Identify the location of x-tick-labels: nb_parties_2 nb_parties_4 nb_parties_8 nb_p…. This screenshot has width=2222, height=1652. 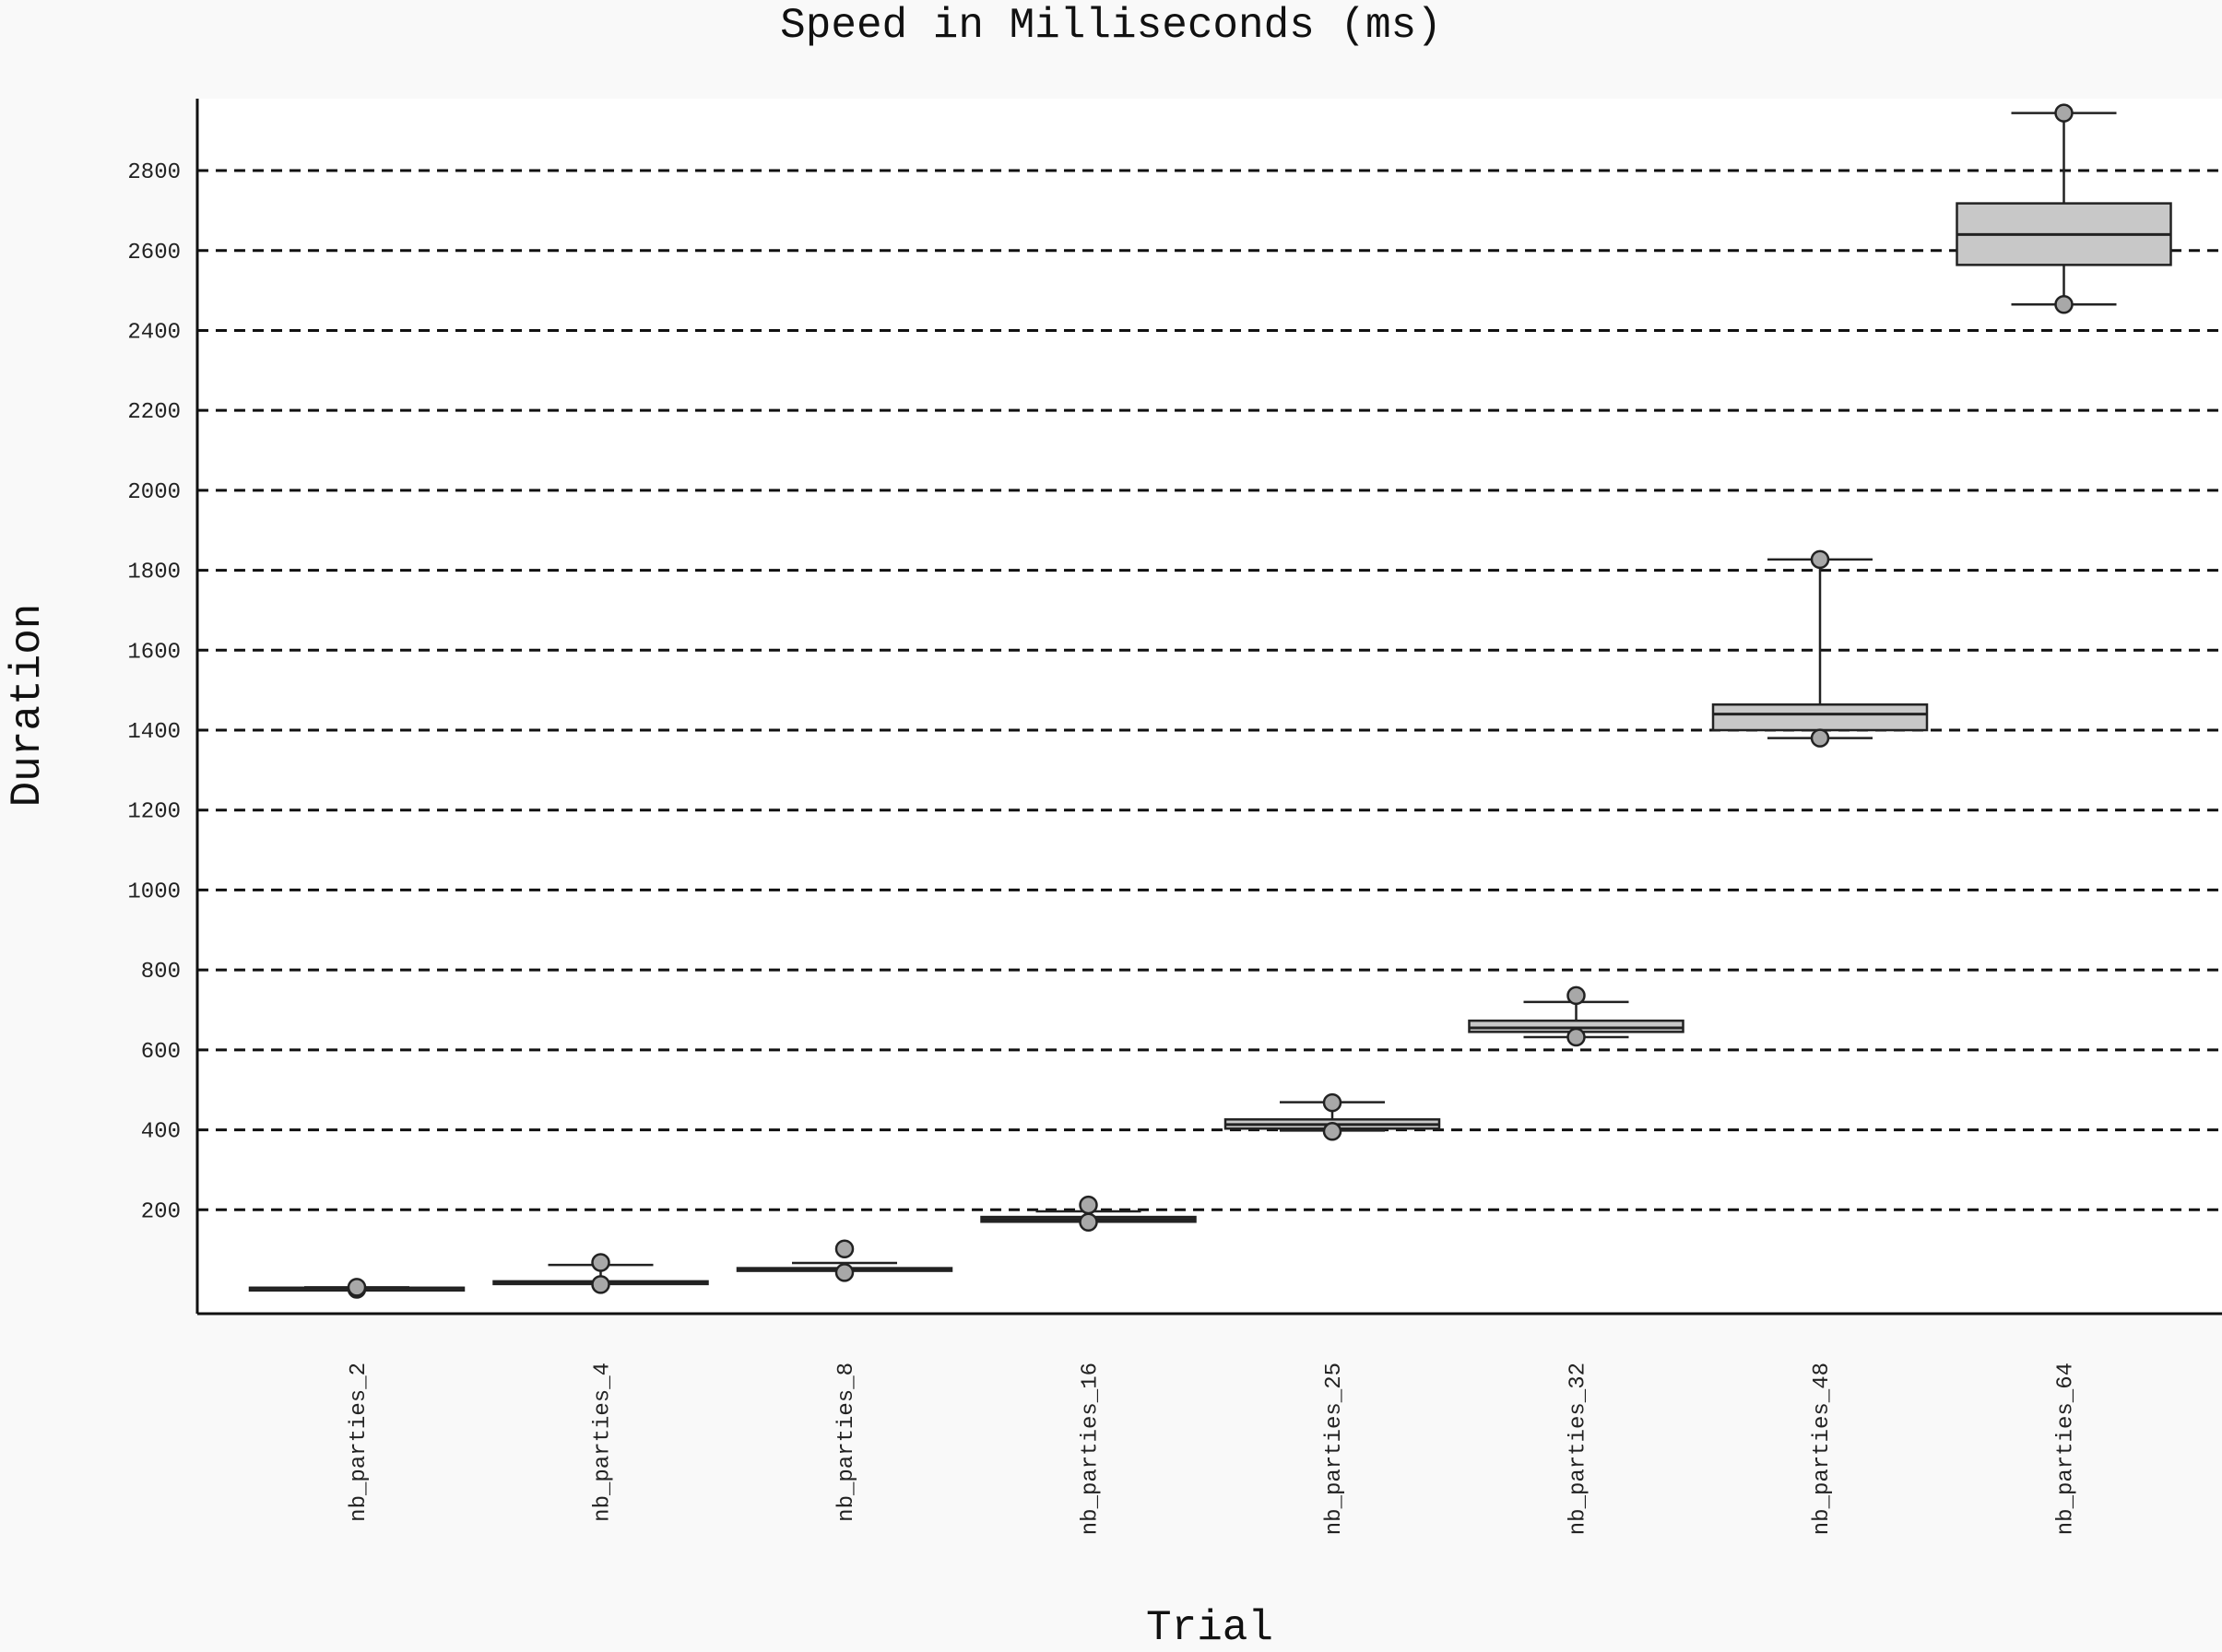
(1213, 1449).